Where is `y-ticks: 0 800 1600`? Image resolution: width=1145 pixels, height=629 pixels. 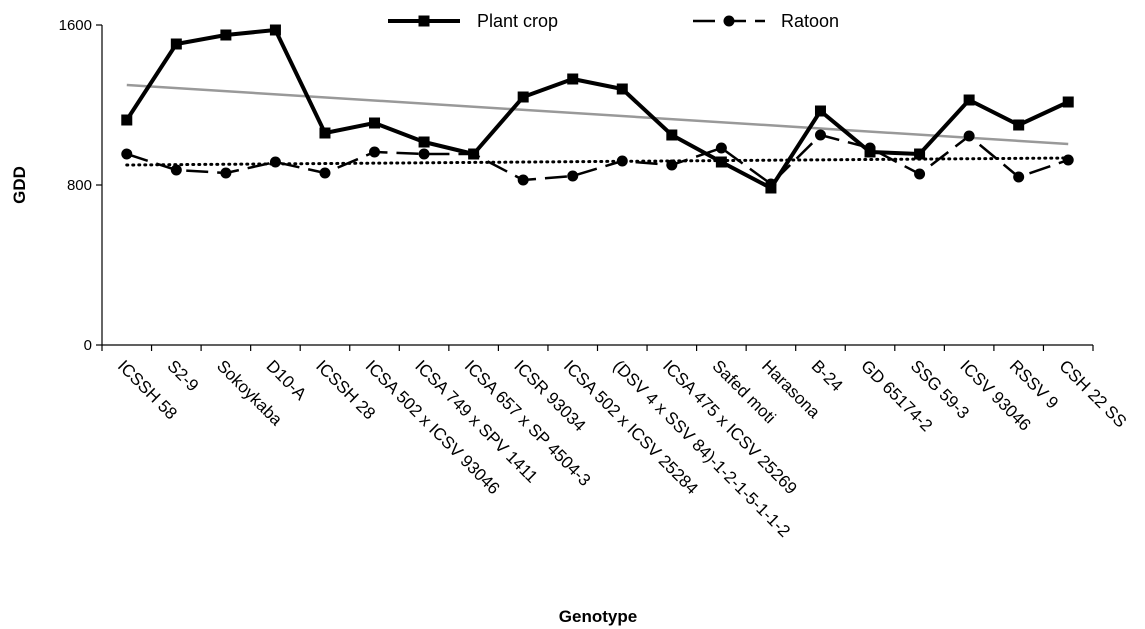 y-ticks: 0 800 1600 is located at coordinates (80, 185).